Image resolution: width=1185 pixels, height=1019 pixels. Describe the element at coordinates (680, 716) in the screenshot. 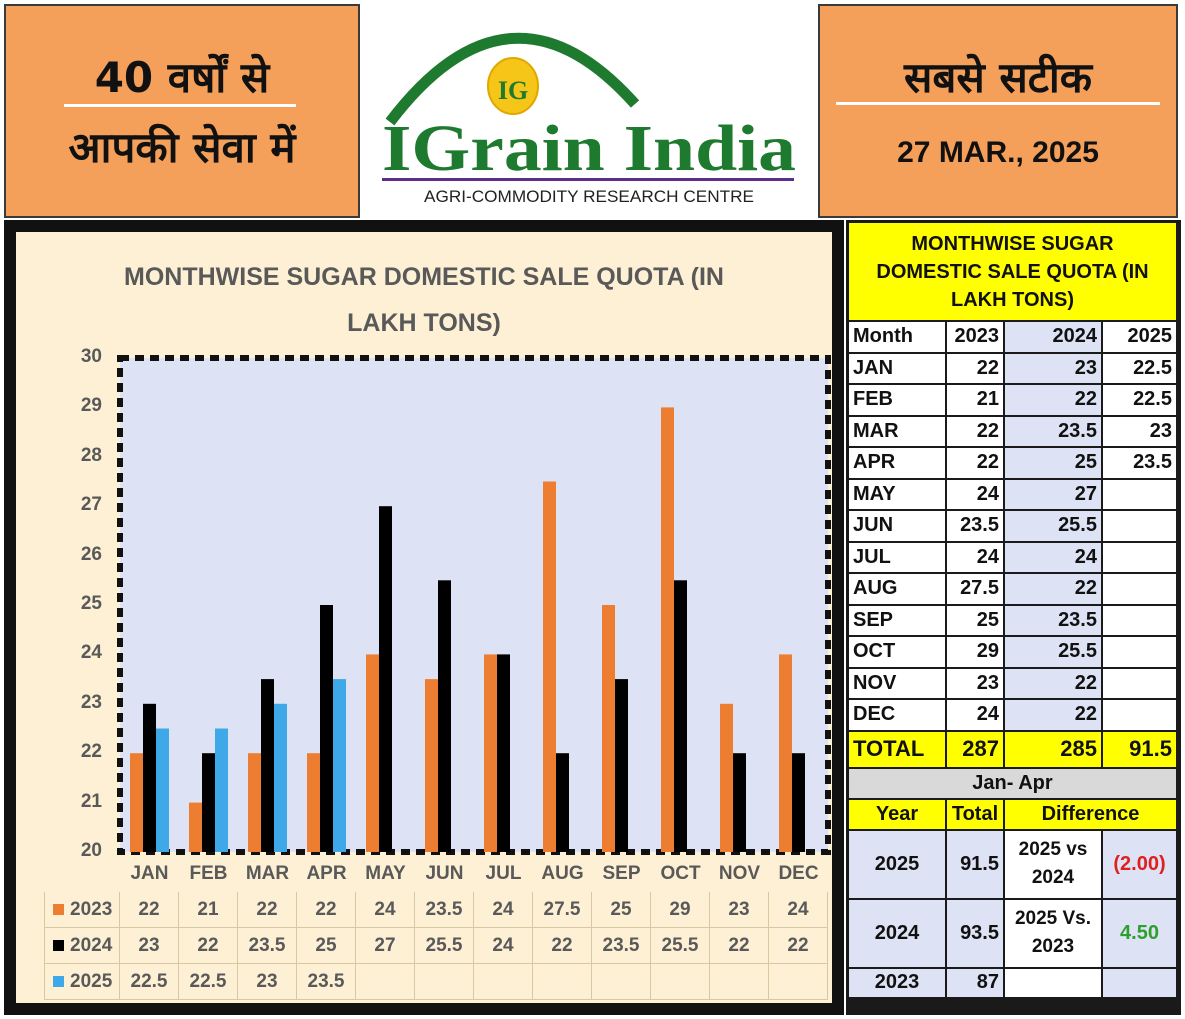

I see `bar-2024-oct` at that location.